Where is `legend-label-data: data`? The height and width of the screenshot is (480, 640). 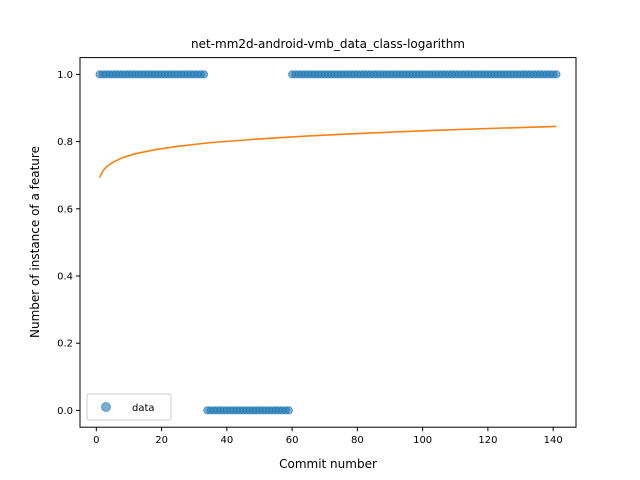
legend-label-data: data is located at coordinates (143, 408).